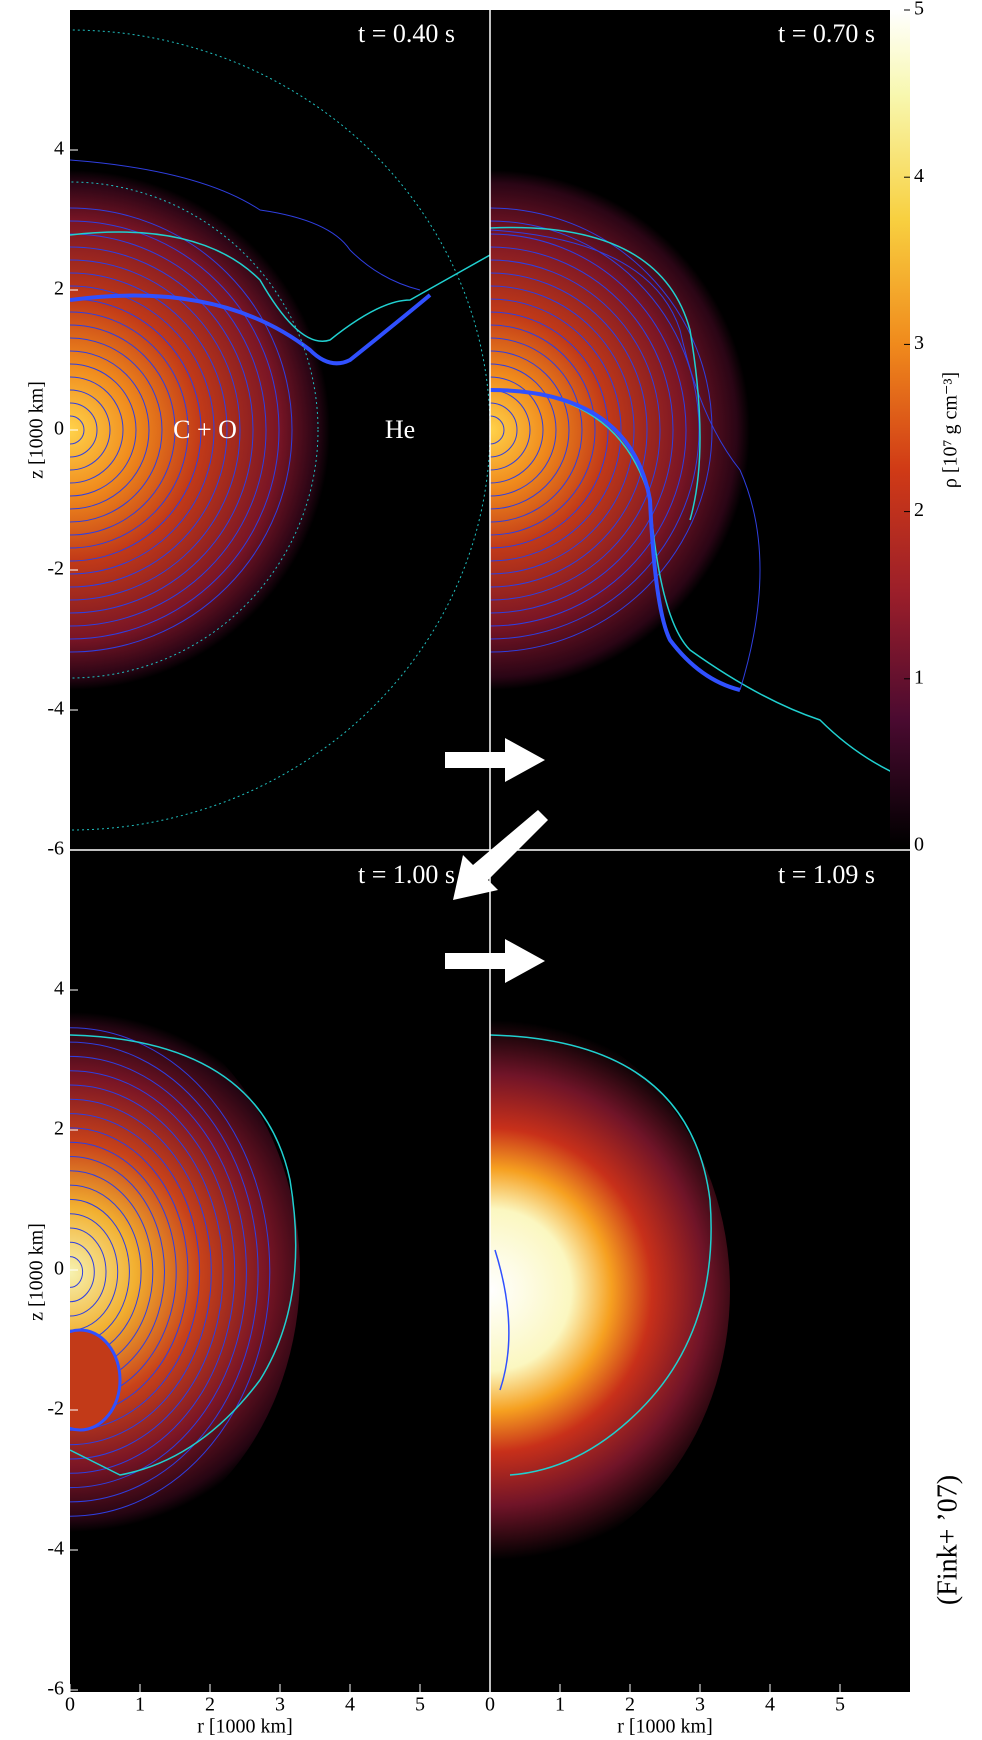 The image size is (982, 1740). Describe the element at coordinates (826, 33) in the screenshot. I see `time-label: t = 0.70 s` at that location.